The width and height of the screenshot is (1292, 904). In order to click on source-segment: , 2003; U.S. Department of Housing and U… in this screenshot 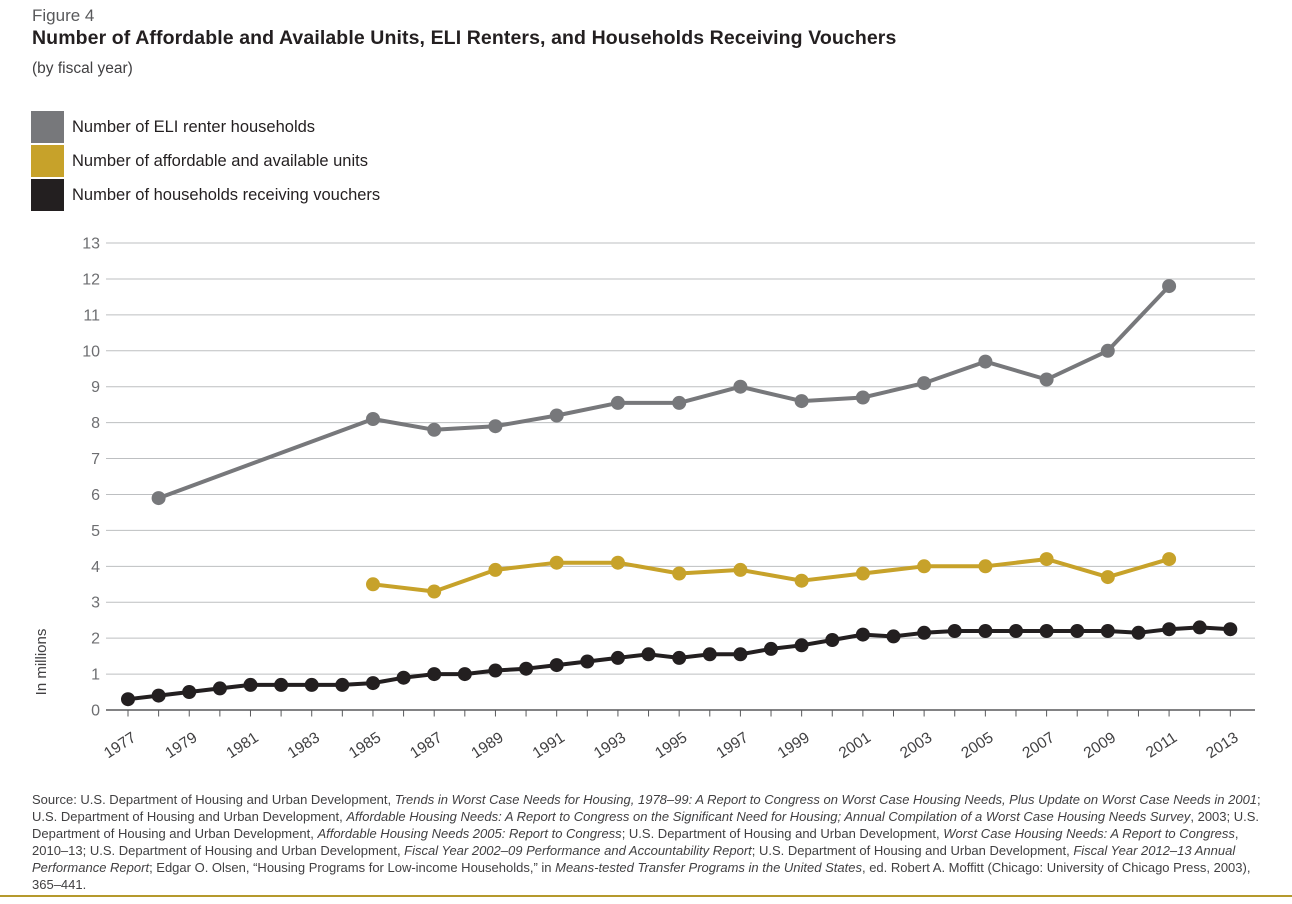, I will do `click(646, 825)`.